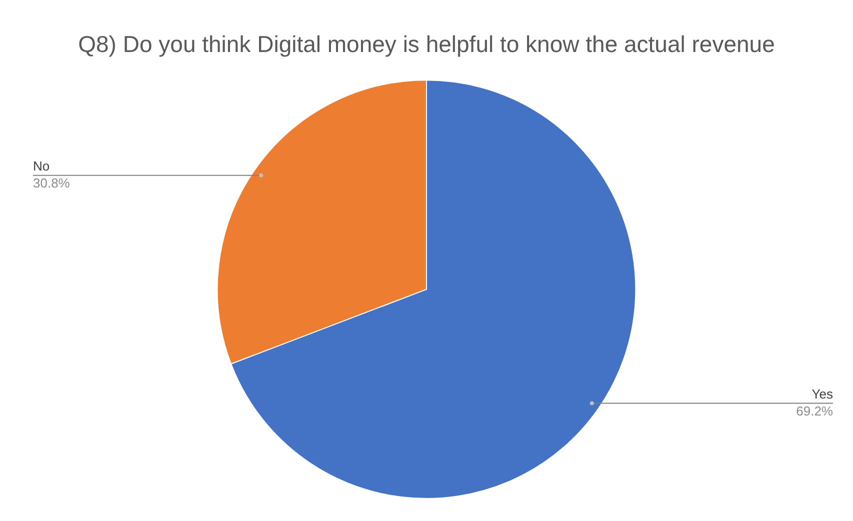 The image size is (853, 521). What do you see at coordinates (51, 182) in the screenshot?
I see `data-label: 30.8%` at bounding box center [51, 182].